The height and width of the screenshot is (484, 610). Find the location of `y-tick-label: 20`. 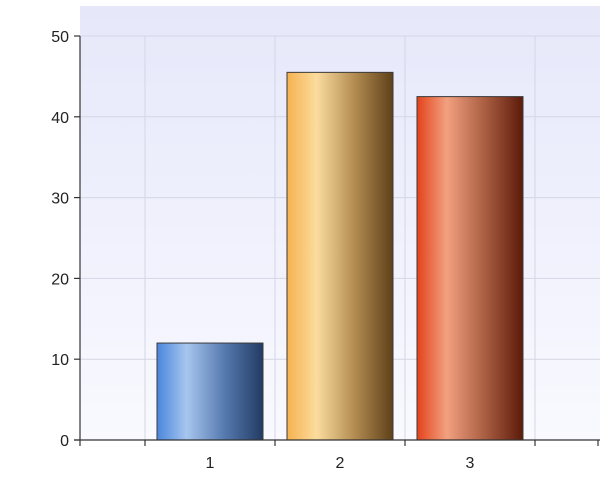

y-tick-label: 20 is located at coordinates (60, 279).